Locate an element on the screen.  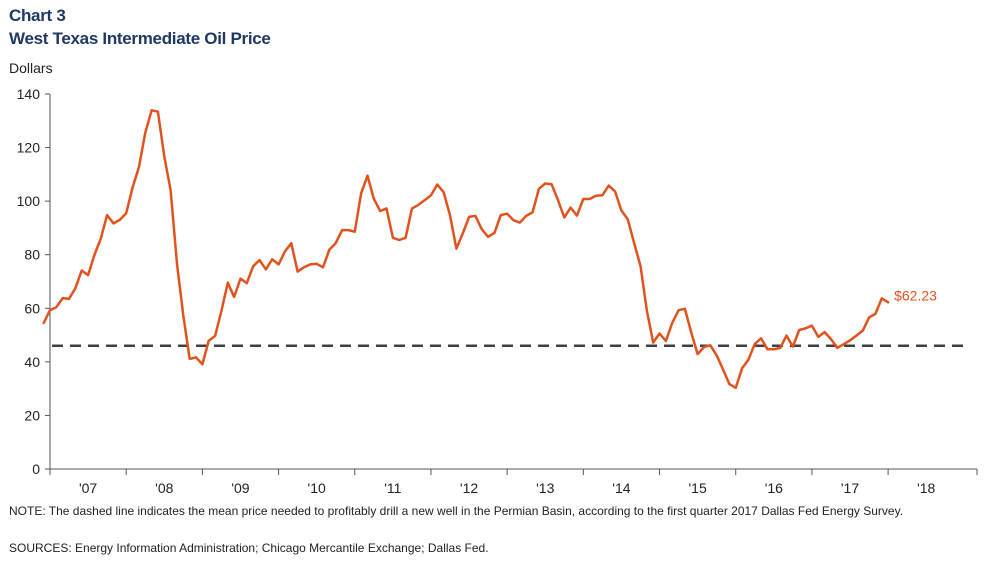
x-tick-label: '15 is located at coordinates (698, 488).